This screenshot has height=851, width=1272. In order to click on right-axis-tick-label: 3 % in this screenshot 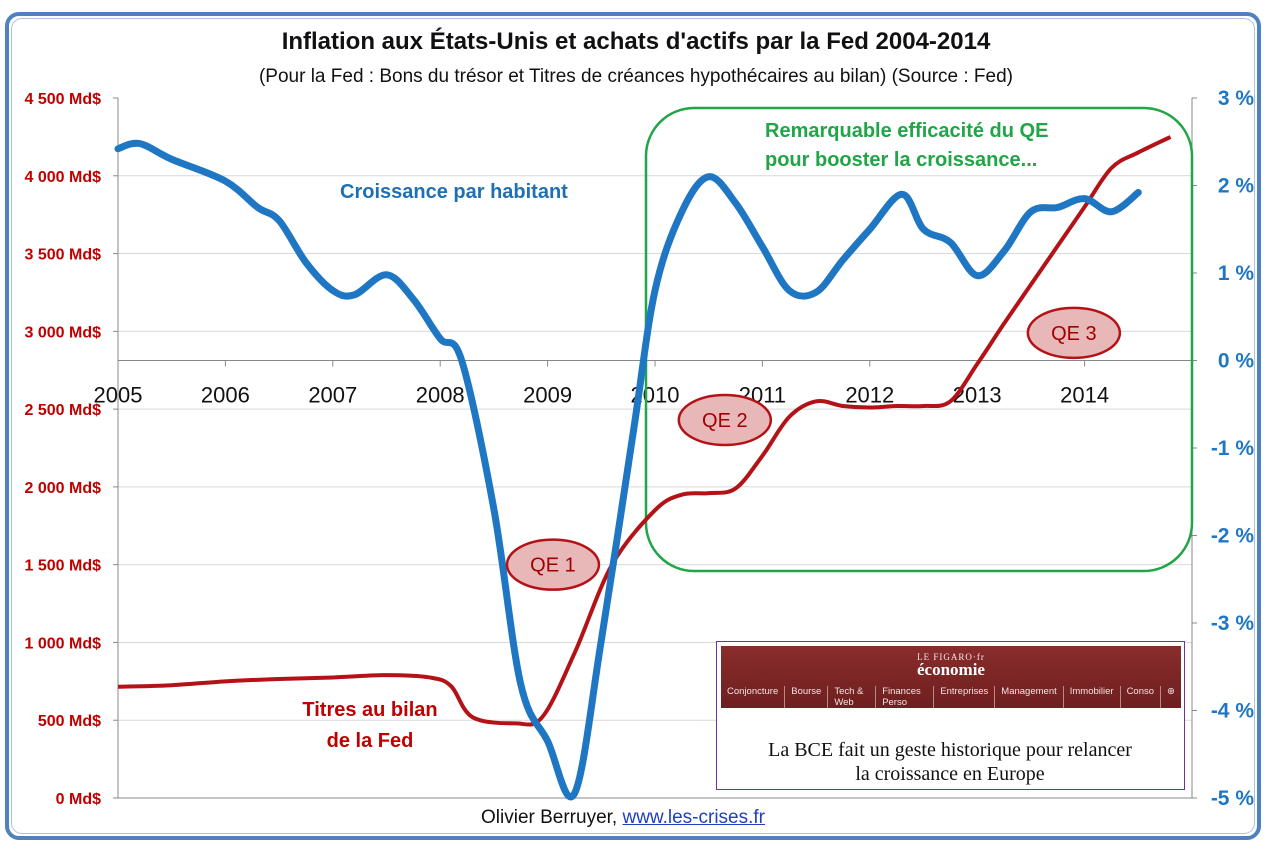, I will do `click(1236, 98)`.